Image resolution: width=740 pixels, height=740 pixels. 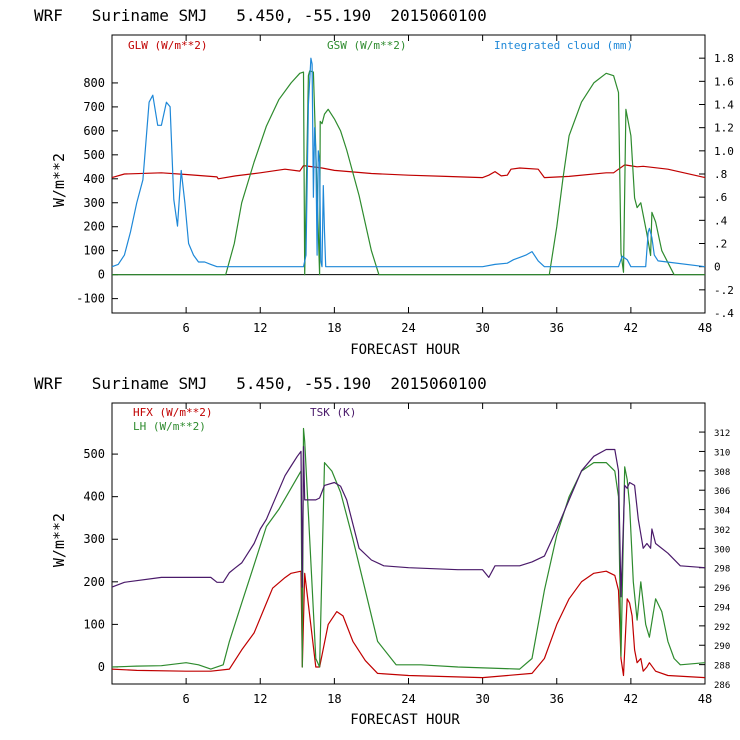 I want to click on top-y2-tick-label: 1.4, so click(x=724, y=105).